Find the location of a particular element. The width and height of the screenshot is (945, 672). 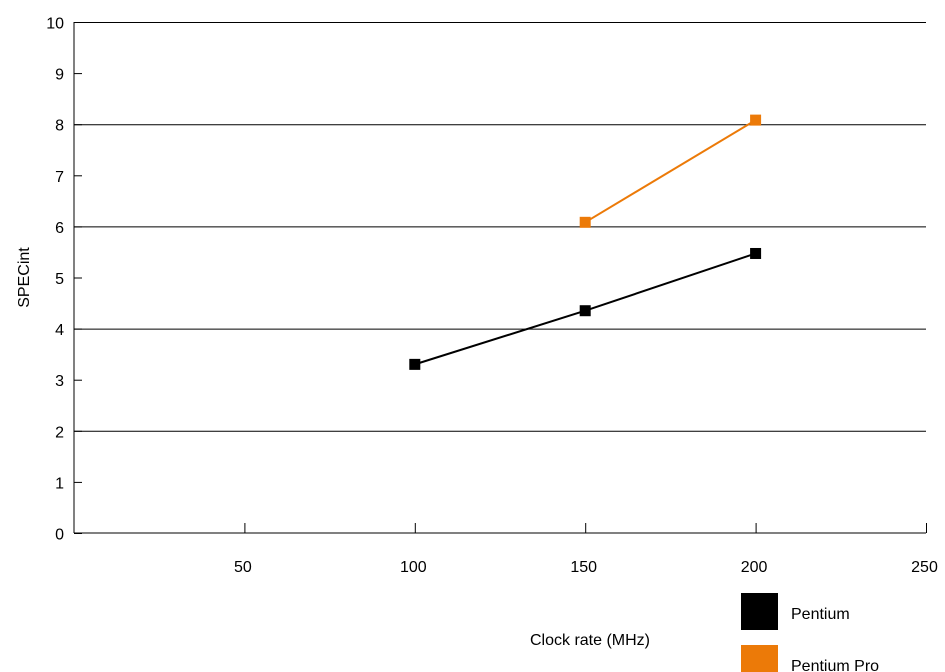

x-tick-label: 100 is located at coordinates (413, 567).